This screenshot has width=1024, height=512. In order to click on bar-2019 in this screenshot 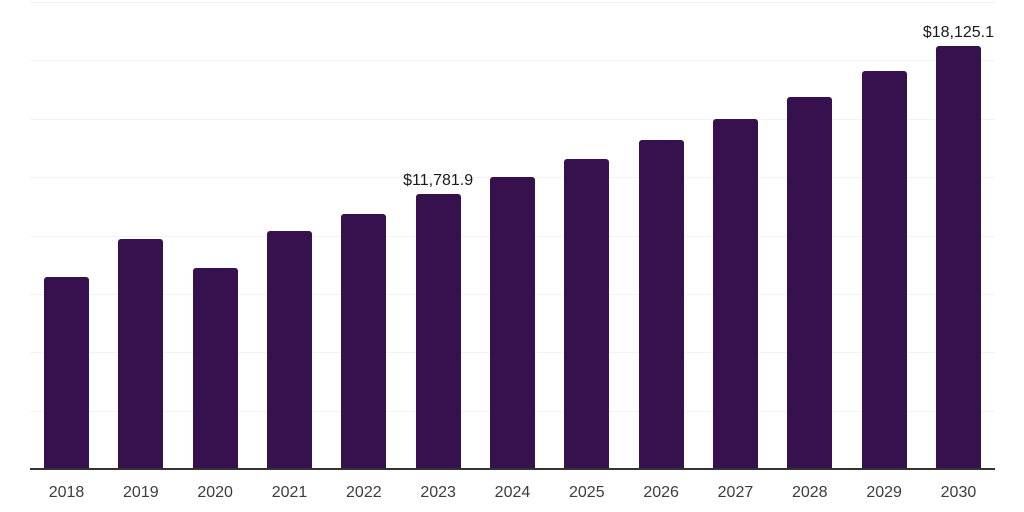, I will do `click(141, 353)`.